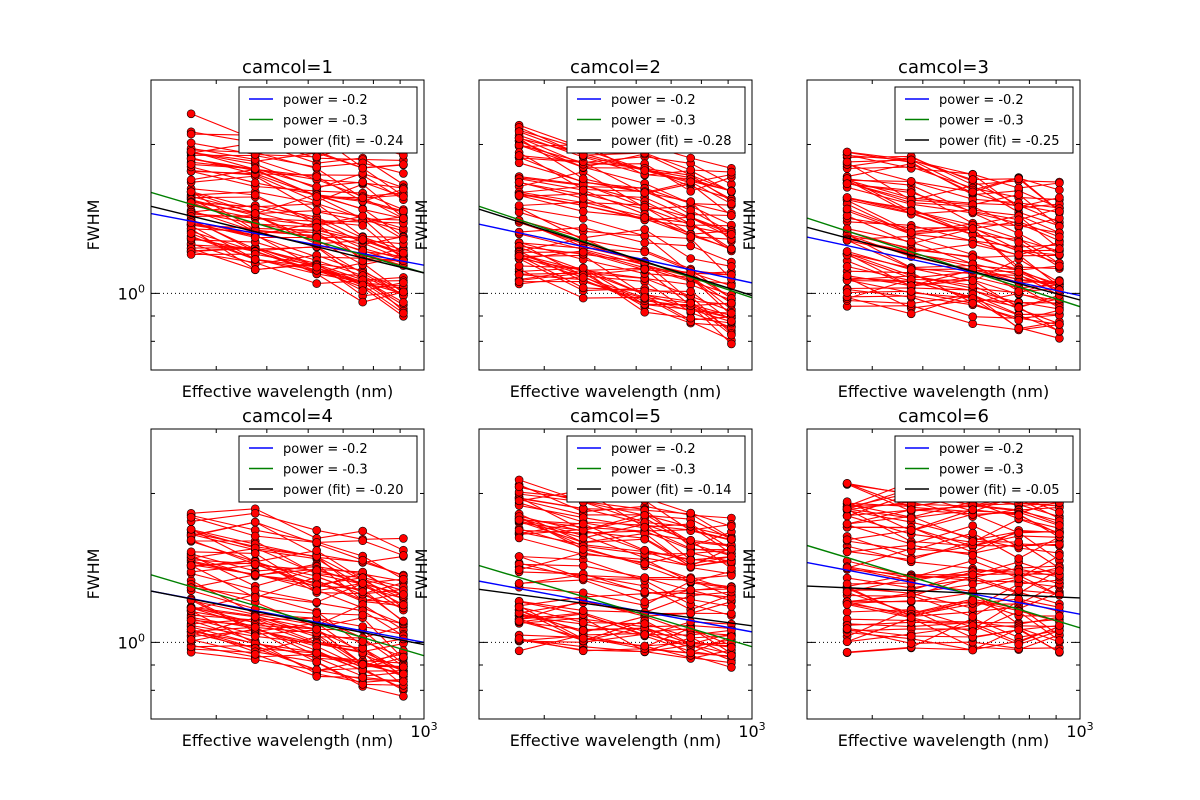  Describe the element at coordinates (131, 292) in the screenshot. I see `y-tick-label: 100` at that location.